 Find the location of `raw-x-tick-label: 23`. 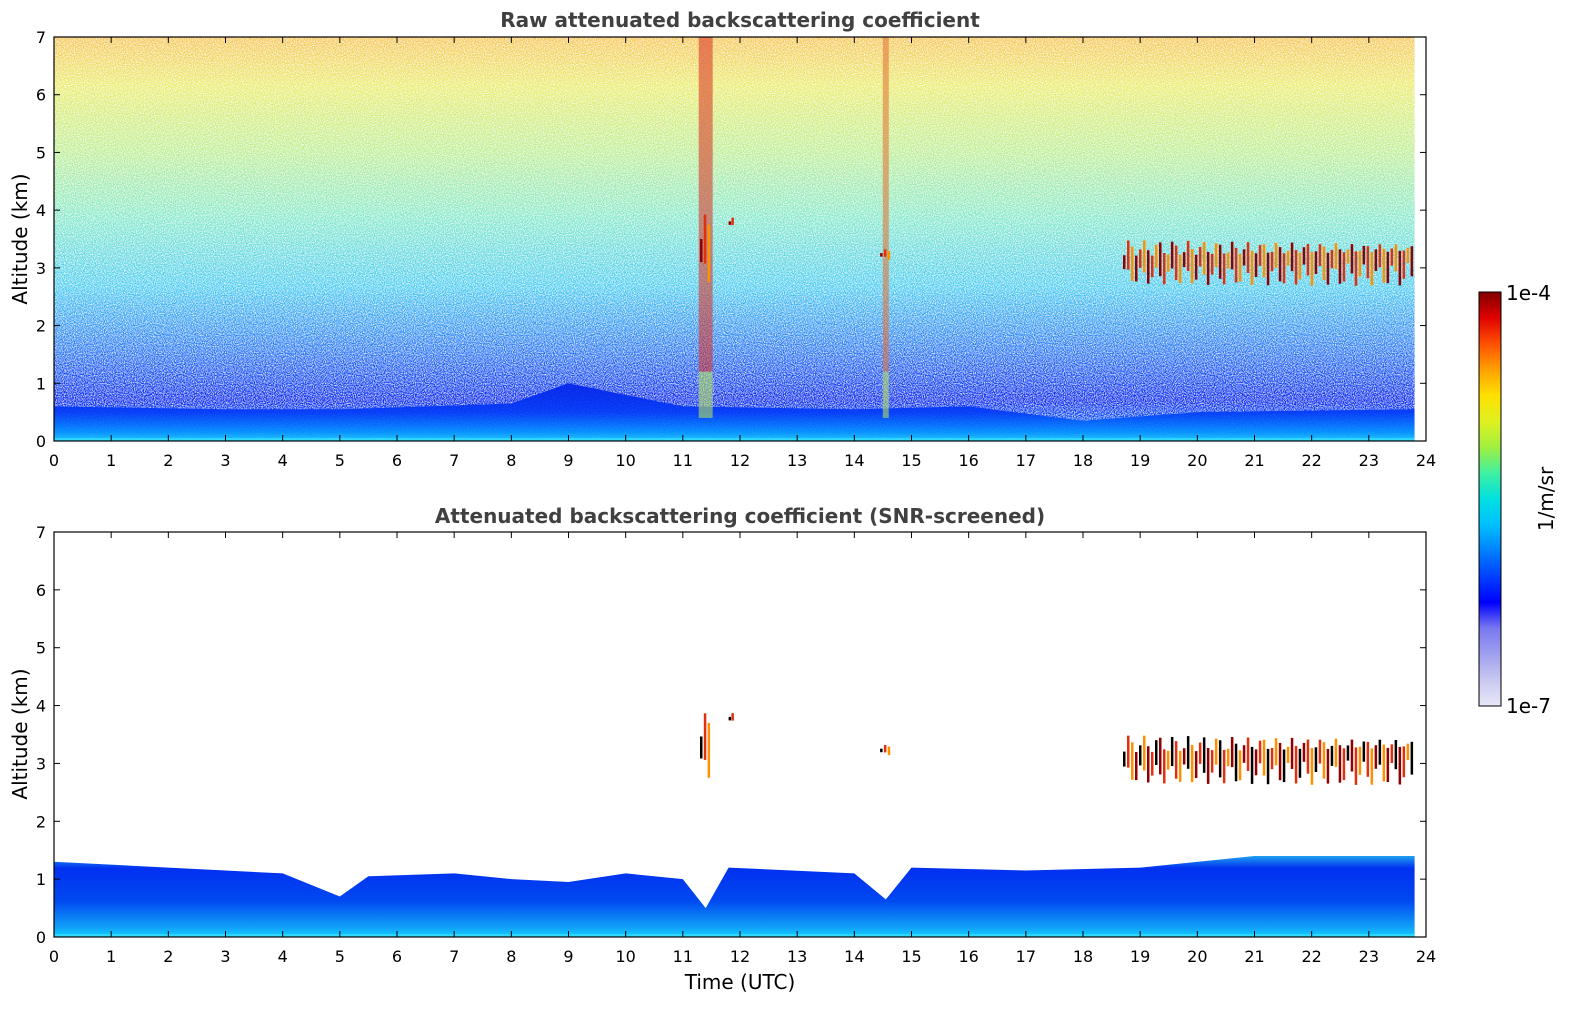

raw-x-tick-label: 23 is located at coordinates (1369, 460).